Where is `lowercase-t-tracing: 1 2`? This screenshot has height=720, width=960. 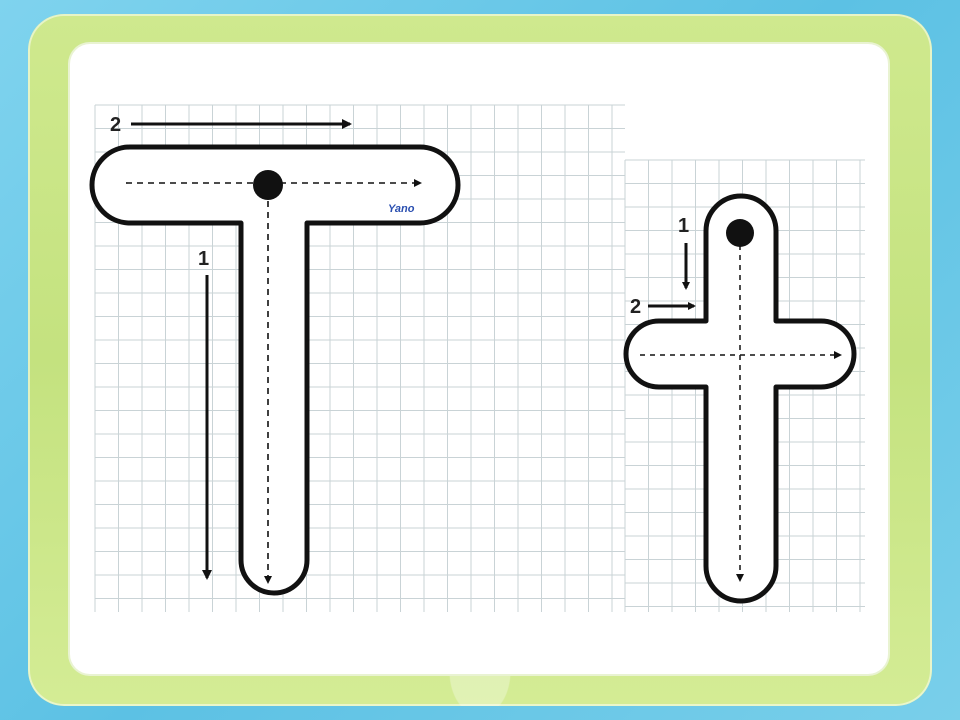
lowercase-t-tracing: 1 2 is located at coordinates (740, 398).